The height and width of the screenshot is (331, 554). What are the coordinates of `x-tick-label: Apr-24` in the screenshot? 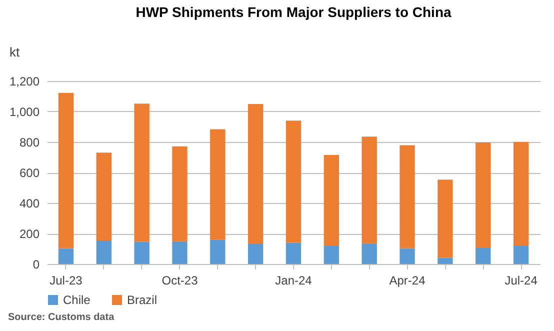 It's located at (407, 281).